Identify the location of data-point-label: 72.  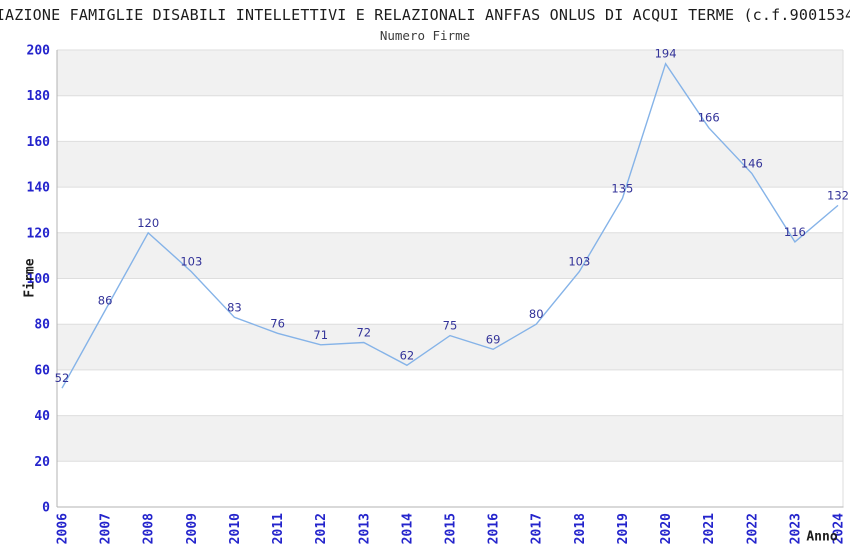
(363, 333).